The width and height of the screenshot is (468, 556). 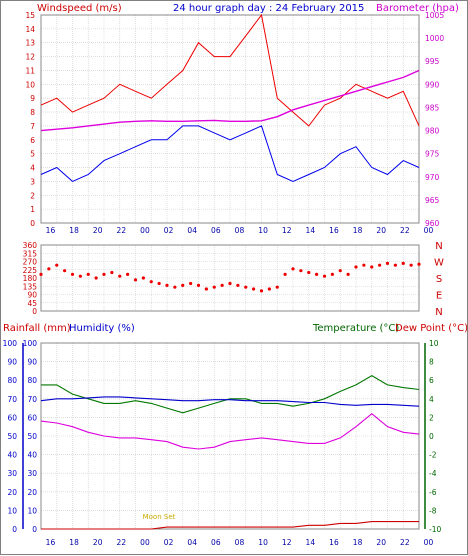 What do you see at coordinates (12, 436) in the screenshot?
I see `rain-left-tick-label: 50` at bounding box center [12, 436].